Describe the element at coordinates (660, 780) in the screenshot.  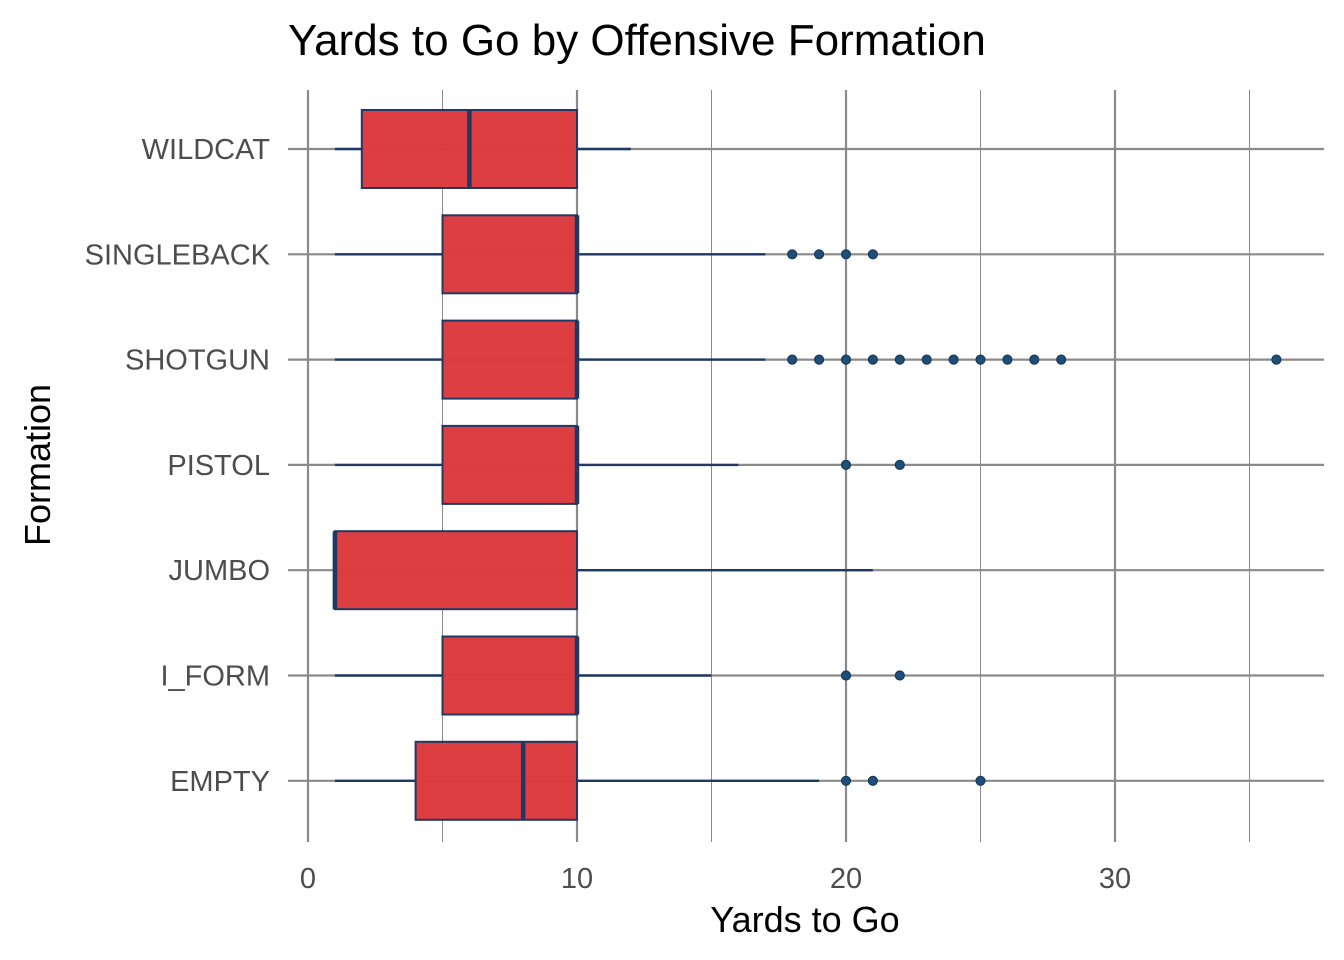
I see `box-empty` at that location.